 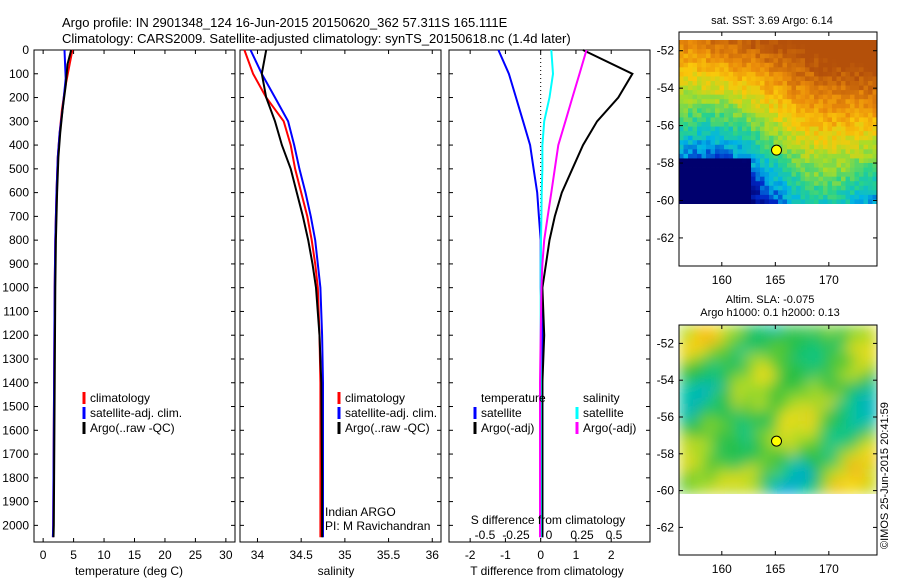 What do you see at coordinates (15, 407) in the screenshot?
I see `depth-tick-label: 1500` at bounding box center [15, 407].